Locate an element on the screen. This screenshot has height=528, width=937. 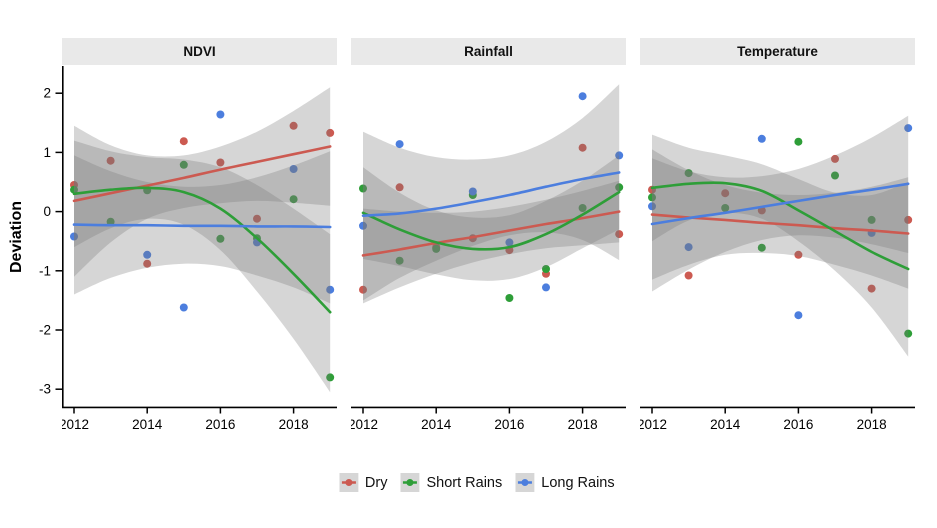
facet-strip-rainfall: Rainfall is located at coordinates (488, 51).